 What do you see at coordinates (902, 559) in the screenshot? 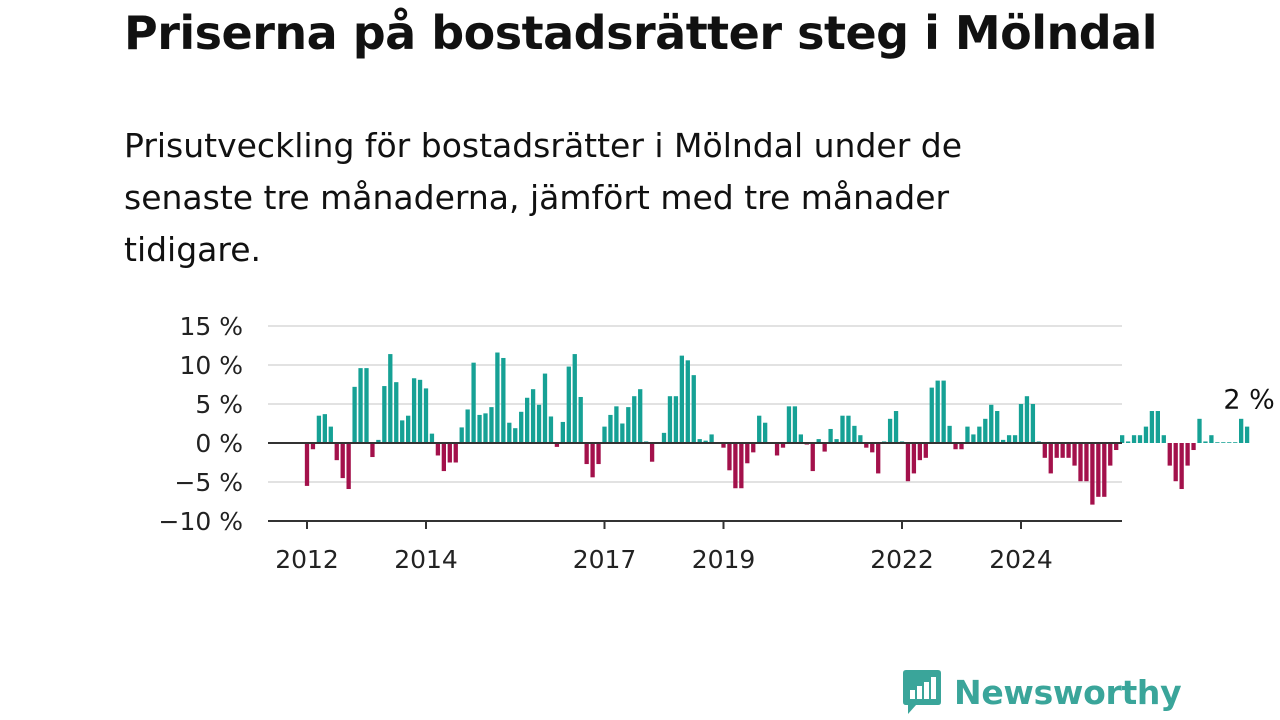
I see `x-tick-label: 2022` at bounding box center [902, 559].